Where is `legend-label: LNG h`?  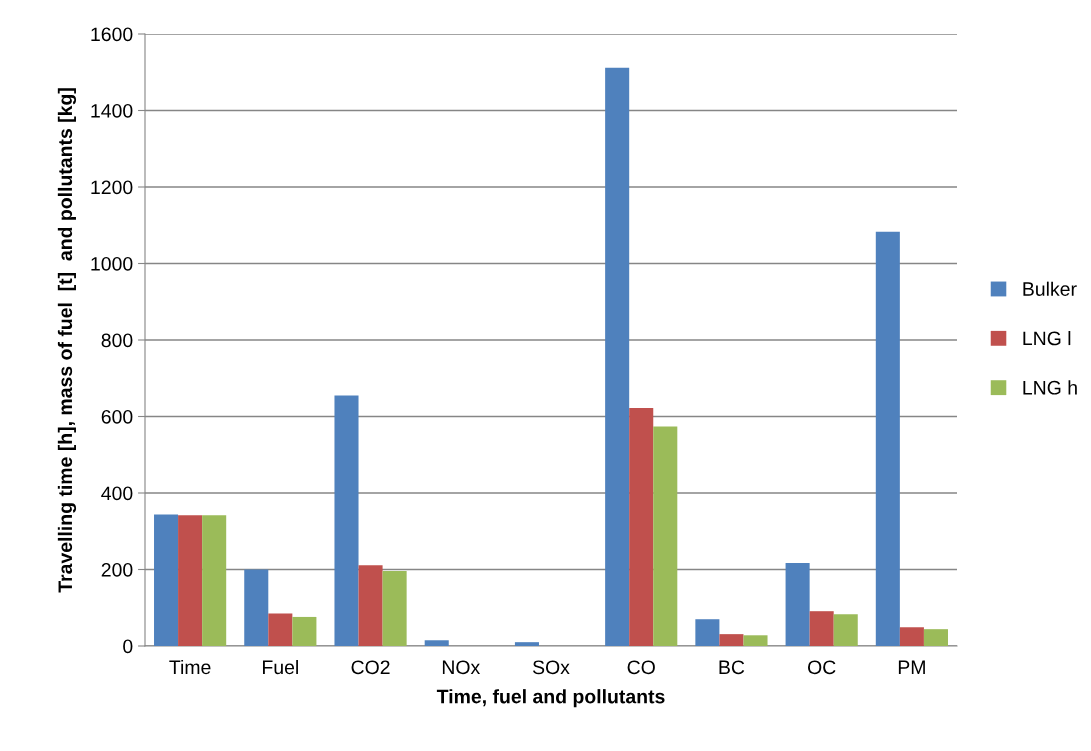 legend-label: LNG h is located at coordinates (1050, 387).